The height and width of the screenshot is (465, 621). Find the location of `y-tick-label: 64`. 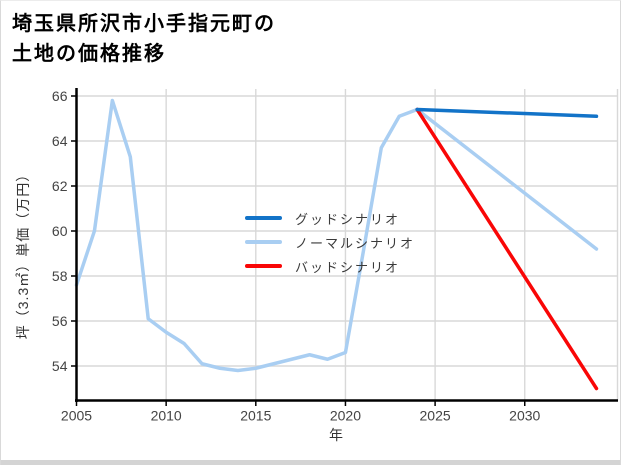

y-tick-label: 64 is located at coordinates (60, 141).